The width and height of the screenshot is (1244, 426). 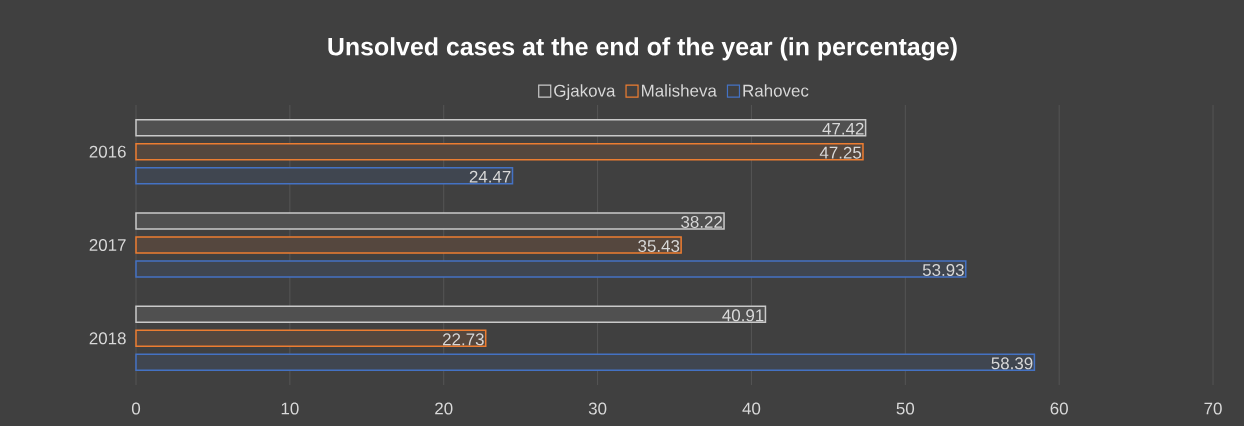 What do you see at coordinates (585, 92) in the screenshot?
I see `legend-label: Gjakova` at bounding box center [585, 92].